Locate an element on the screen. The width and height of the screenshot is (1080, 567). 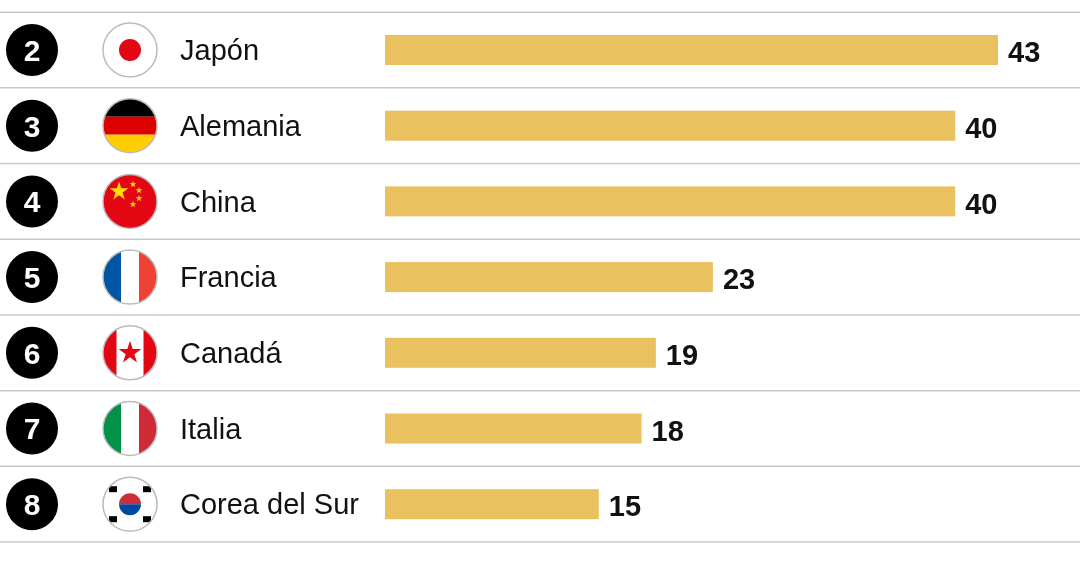
data-label: 18 is located at coordinates (667, 430).